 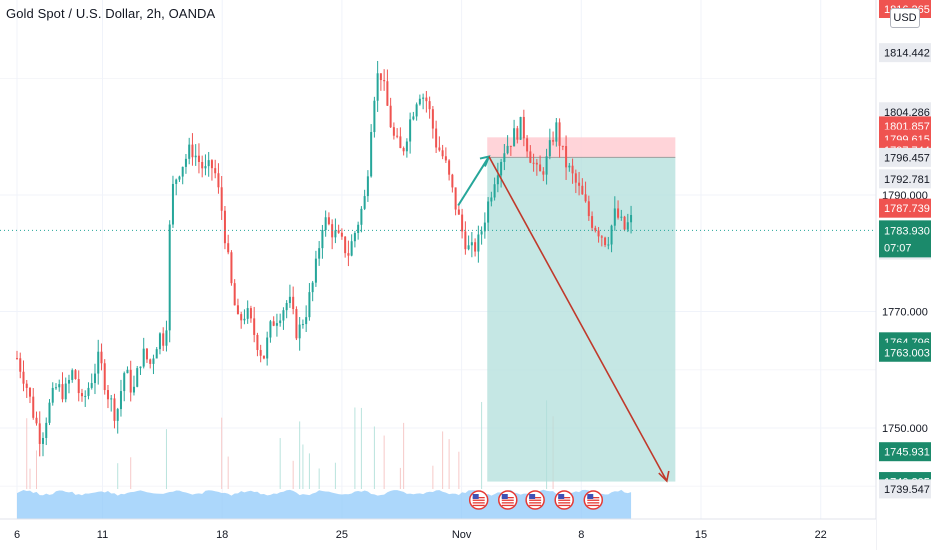 What do you see at coordinates (473, 181) in the screenshot?
I see `arrow-up-segment` at bounding box center [473, 181].